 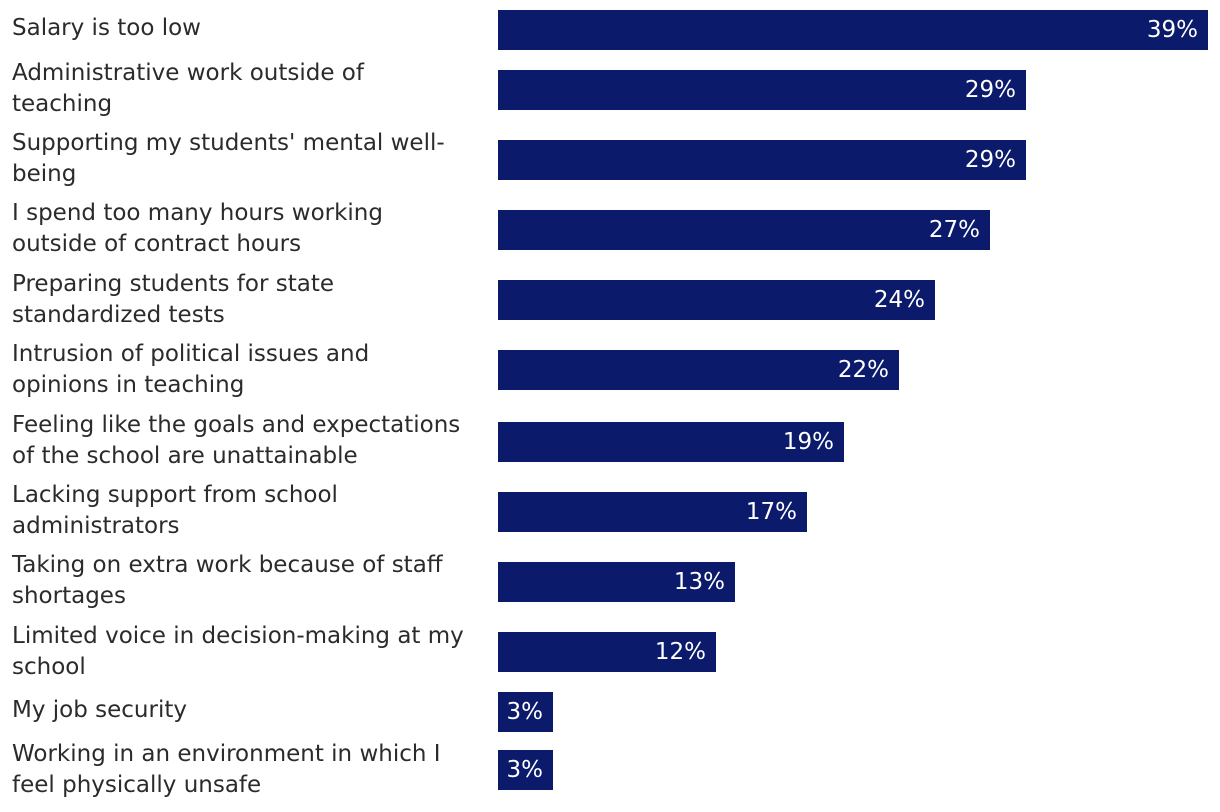 I want to click on category-label: Administrative work outside of teaching, so click(x=188, y=88).